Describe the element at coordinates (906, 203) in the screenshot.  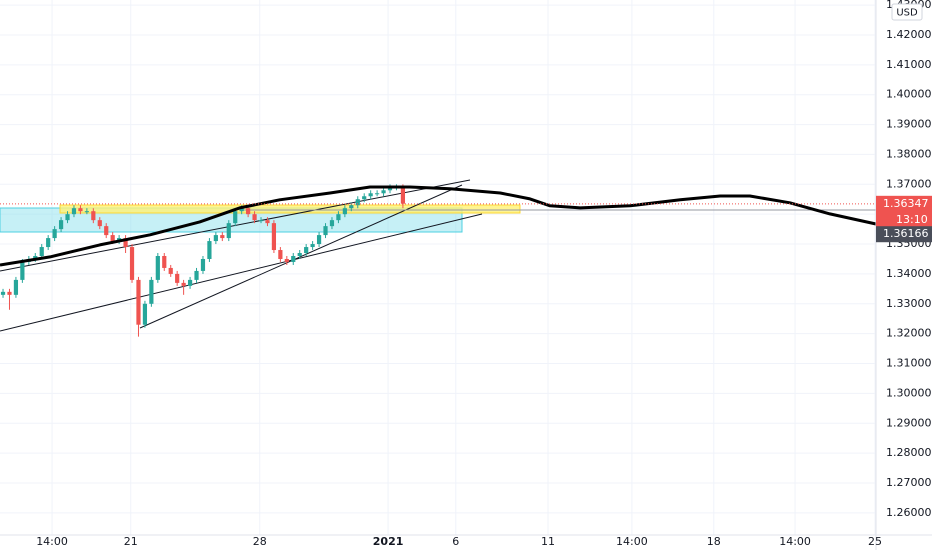
I see `last-price-label: 1.36347` at that location.